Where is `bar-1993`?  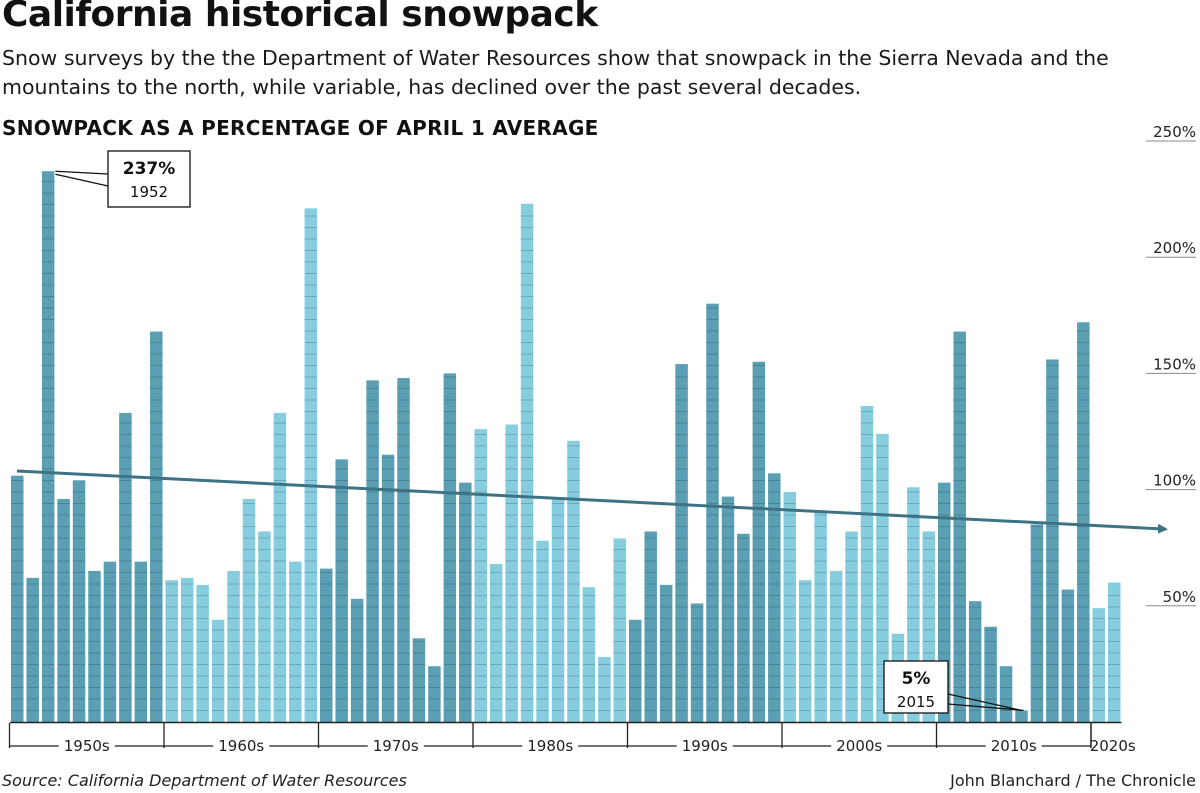
bar-1993 is located at coordinates (681, 543).